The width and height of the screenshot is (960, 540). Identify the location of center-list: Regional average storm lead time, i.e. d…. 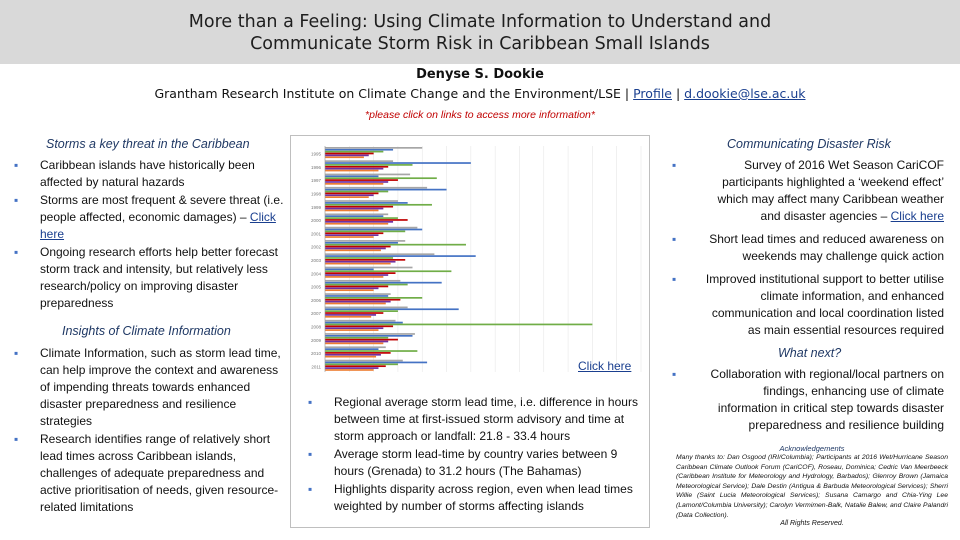
(477, 455).